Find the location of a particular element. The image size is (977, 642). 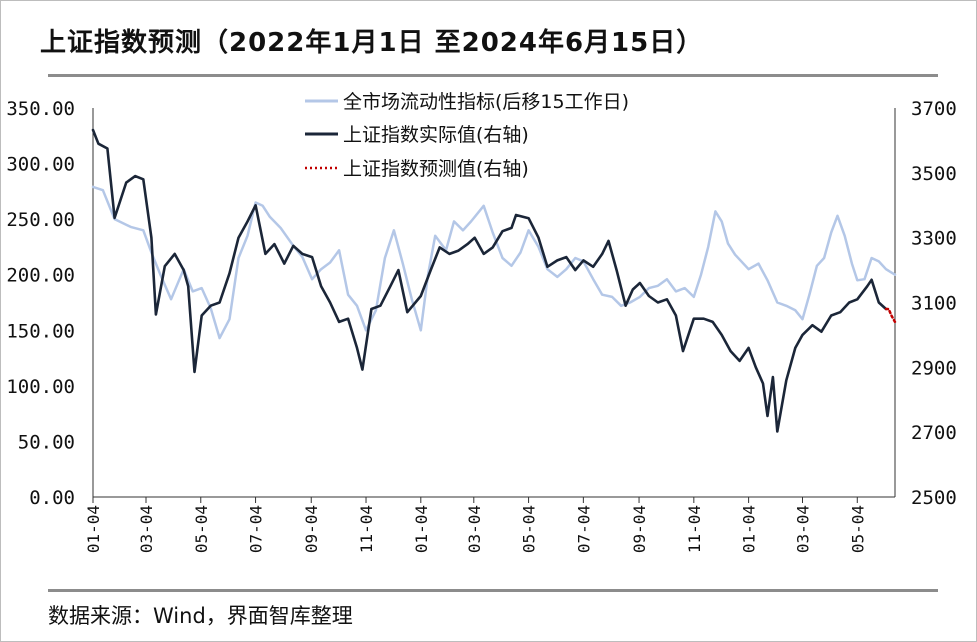

legend-label-forecast: 上证指数预测值(右轴) is located at coordinates (436, 169).